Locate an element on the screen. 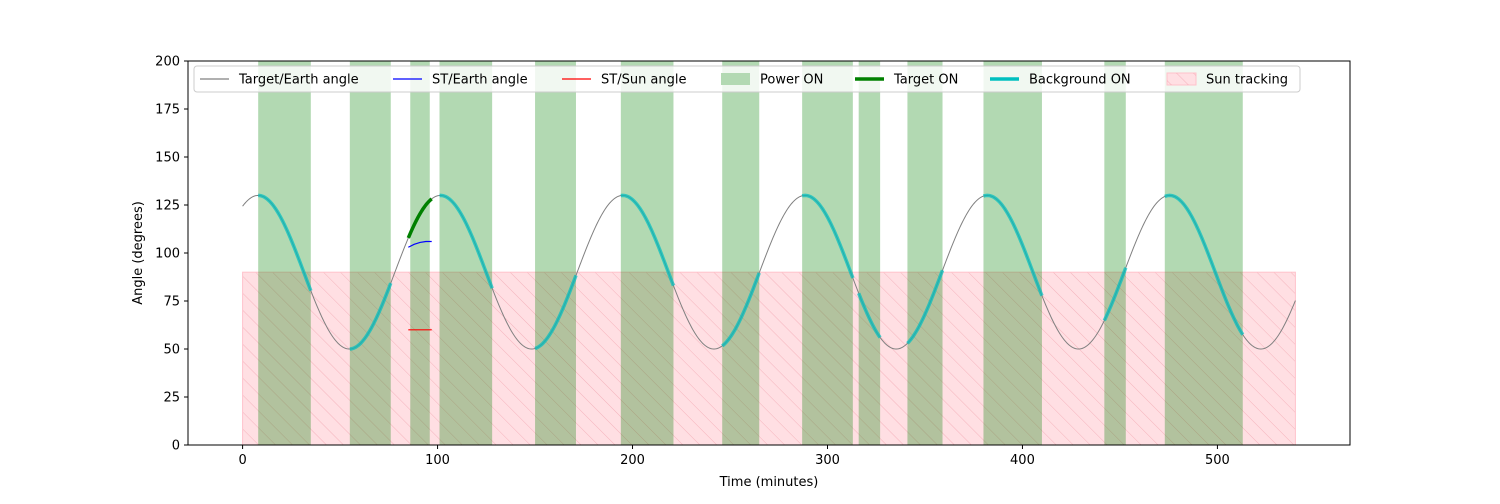 The width and height of the screenshot is (1500, 504). legend-label: ST/Earth angle is located at coordinates (480, 80).